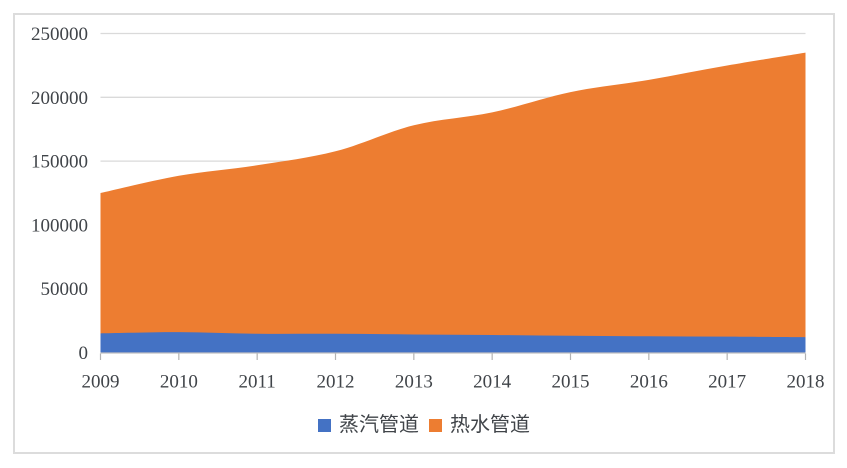 The image size is (847, 468). Describe the element at coordinates (59, 34) in the screenshot. I see `y-tick-label: 250000` at that location.